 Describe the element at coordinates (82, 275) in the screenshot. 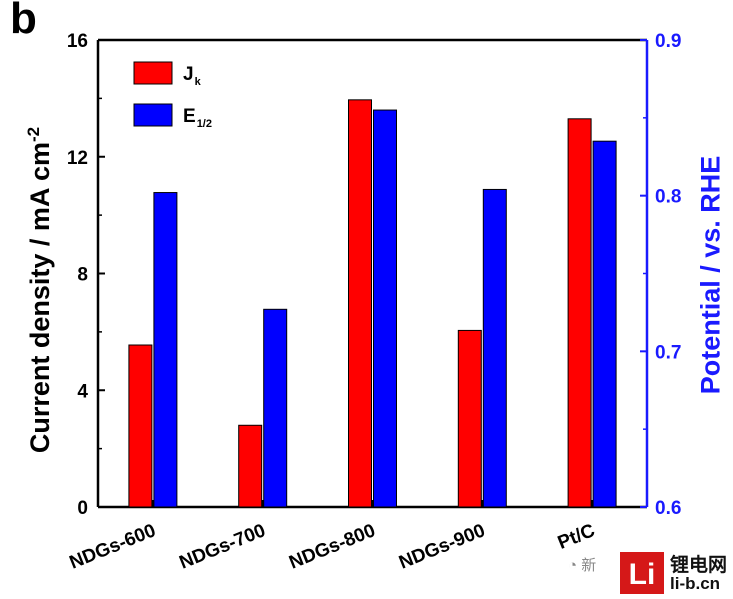

I see `left-tick-label: 8` at that location.